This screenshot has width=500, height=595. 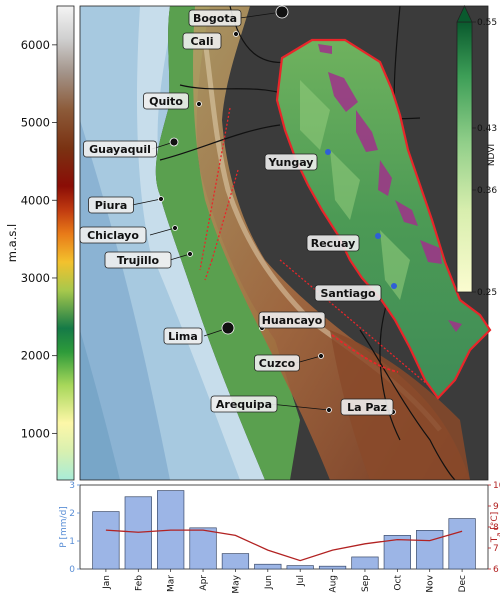 I want to click on ndvi-tick-label: 0.25, so click(x=487, y=293).